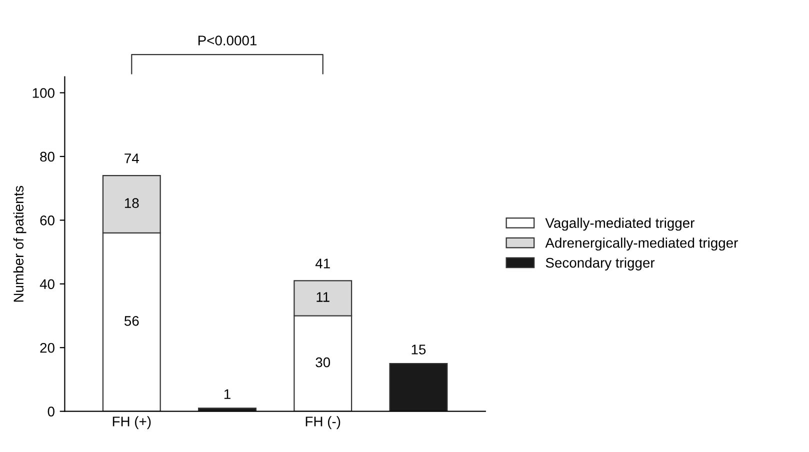 This screenshot has height=452, width=809. What do you see at coordinates (131, 203) in the screenshot?
I see `data-label: 18` at bounding box center [131, 203].